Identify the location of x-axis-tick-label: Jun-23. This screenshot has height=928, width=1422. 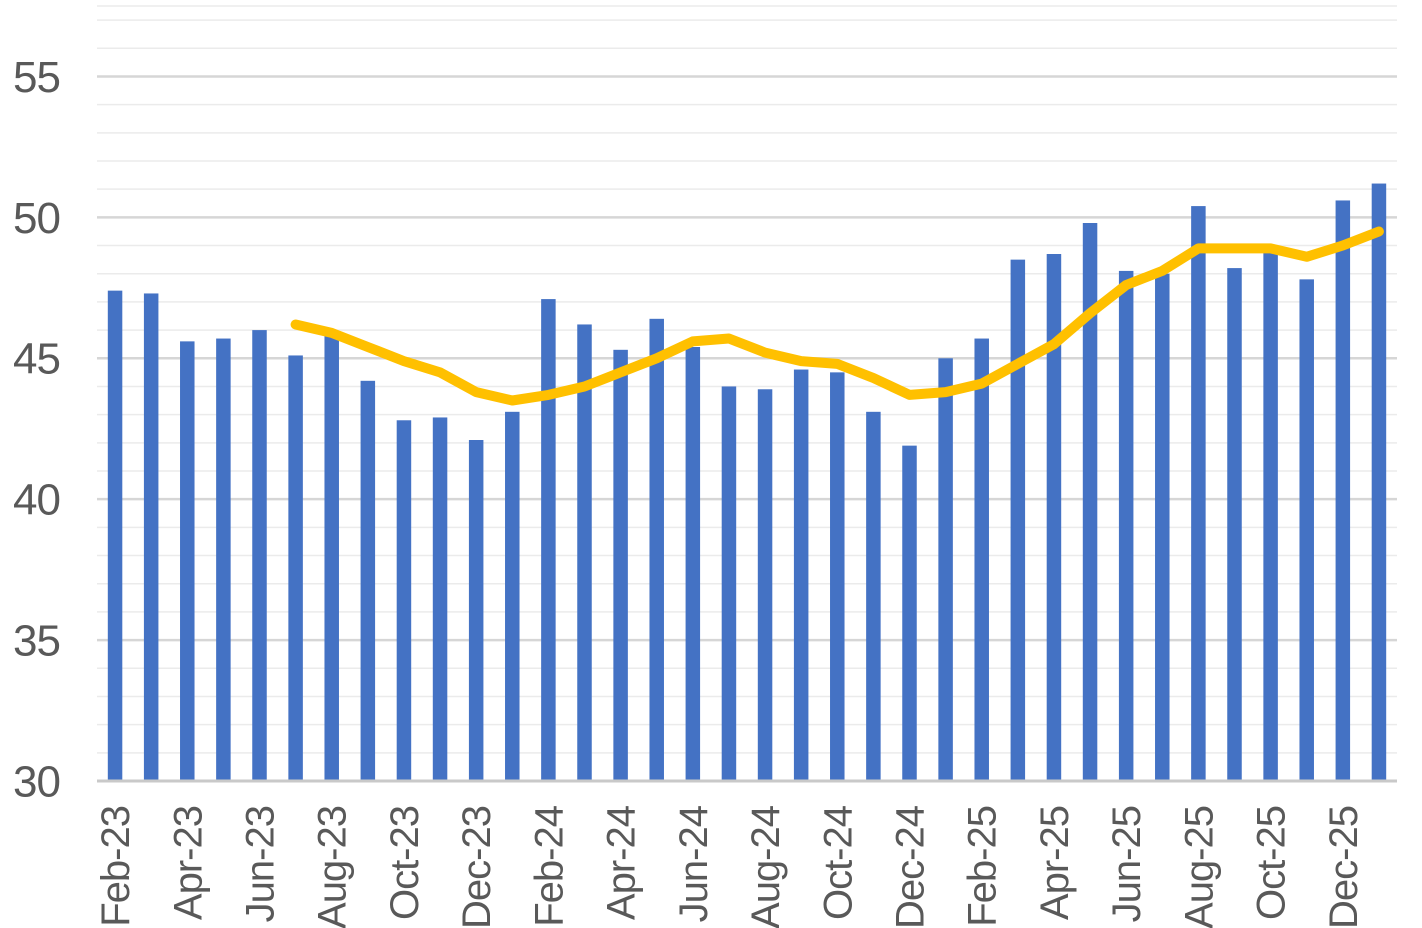
(261, 864).